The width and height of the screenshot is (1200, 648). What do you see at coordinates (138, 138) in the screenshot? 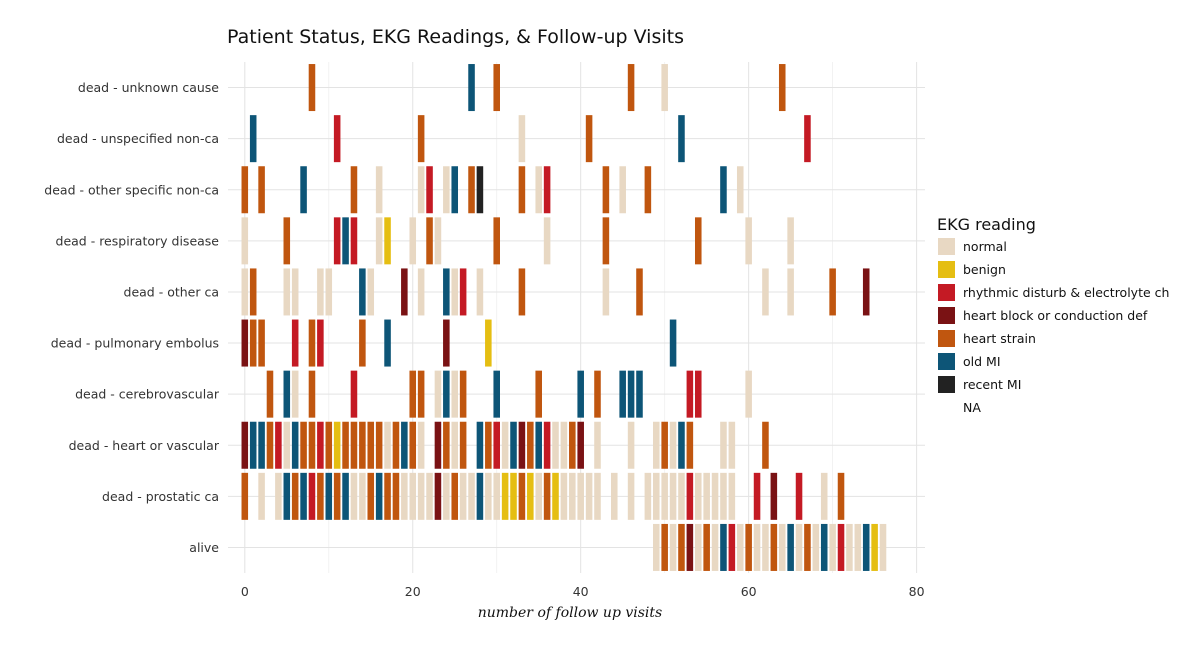
I see `y-tick-label: dead - unspecified non-ca` at bounding box center [138, 138].